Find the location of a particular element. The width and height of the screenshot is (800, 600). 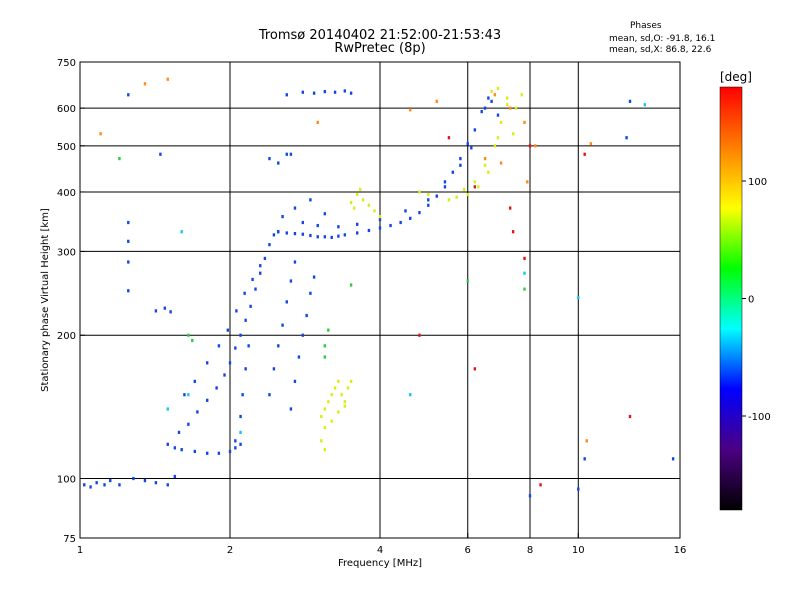

x-tick-label: 16 is located at coordinates (680, 550).